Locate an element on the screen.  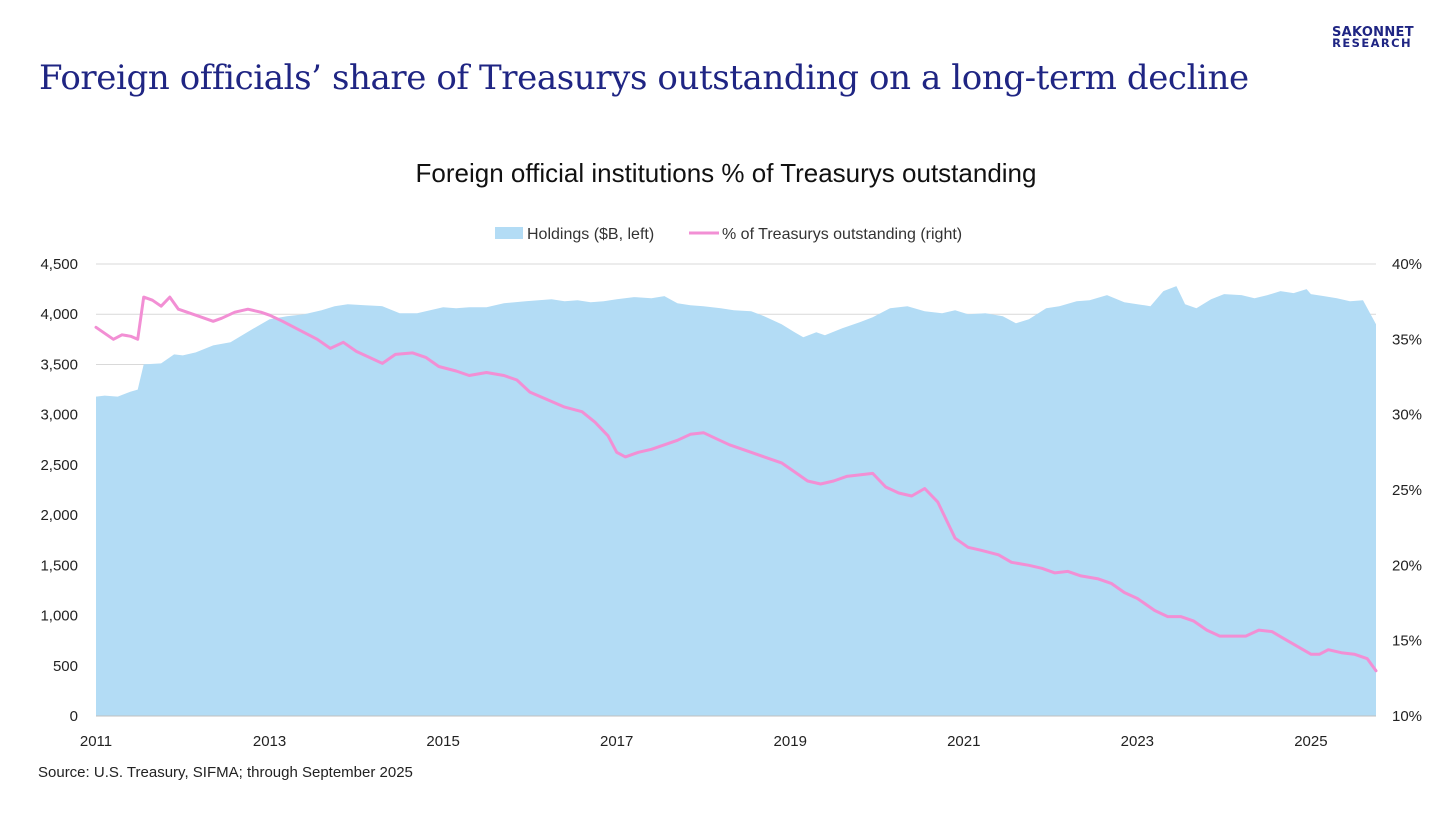
y-left-tick-label: 4,500 is located at coordinates (59, 264).